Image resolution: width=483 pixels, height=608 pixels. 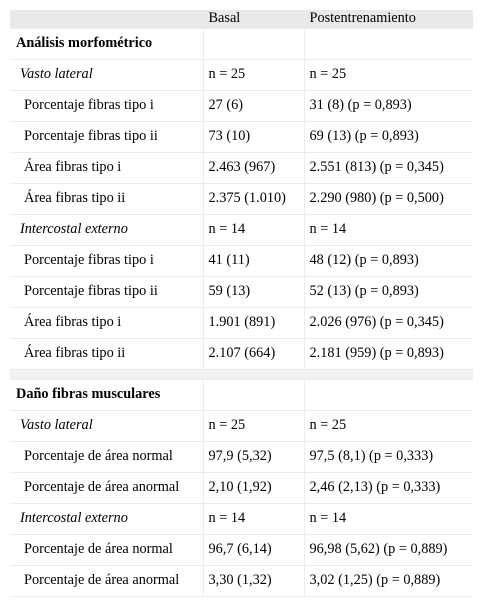 What do you see at coordinates (388, 106) in the screenshot?
I see `postentrenamiento-value: 31 (8) (p = 0,893)` at bounding box center [388, 106].